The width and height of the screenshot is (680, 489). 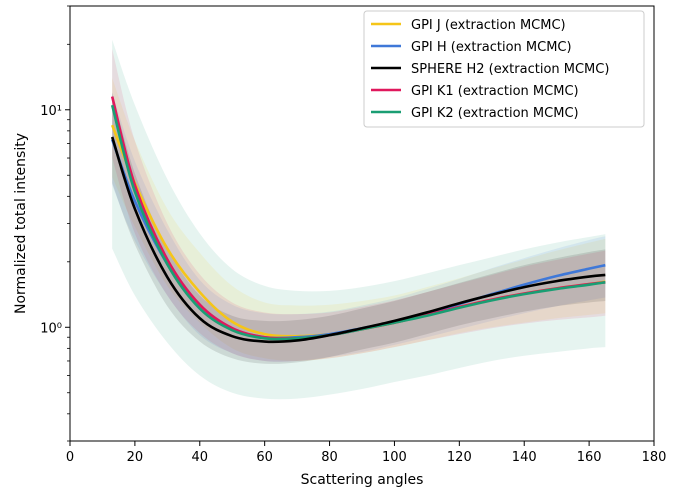 I want to click on x-tick-label: 80, so click(x=329, y=457).